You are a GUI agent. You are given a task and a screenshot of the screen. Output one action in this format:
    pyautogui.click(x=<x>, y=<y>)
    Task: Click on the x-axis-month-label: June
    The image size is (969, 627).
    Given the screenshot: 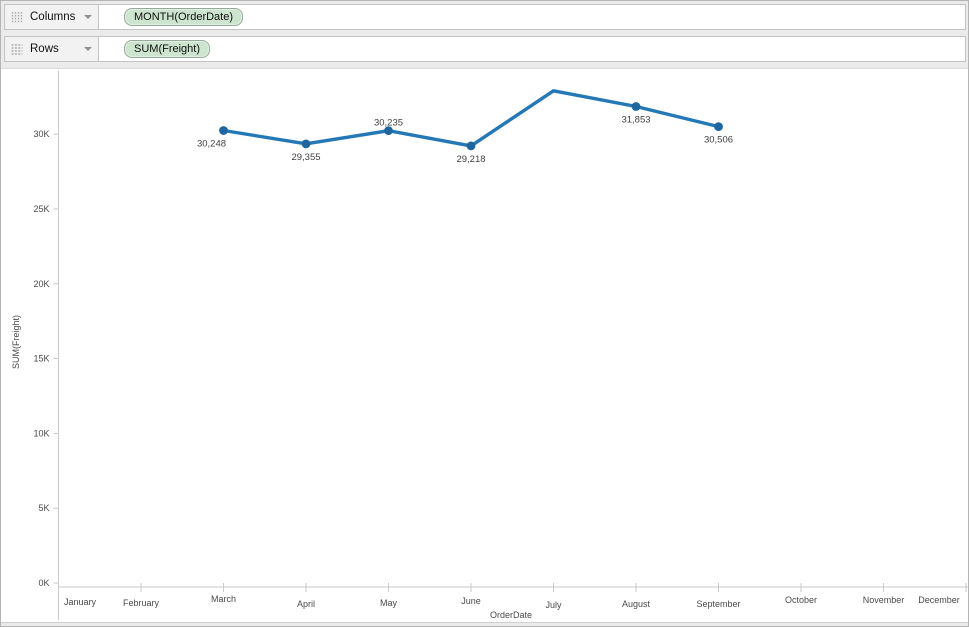 What is the action you would take?
    pyautogui.click(x=471, y=601)
    